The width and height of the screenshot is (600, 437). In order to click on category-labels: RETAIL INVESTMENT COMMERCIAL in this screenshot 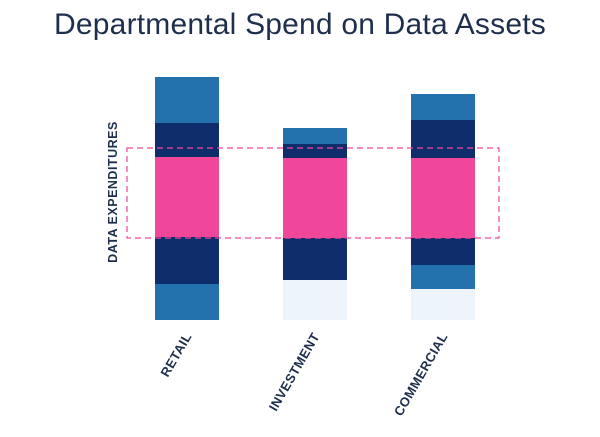, I will do `click(303, 374)`.